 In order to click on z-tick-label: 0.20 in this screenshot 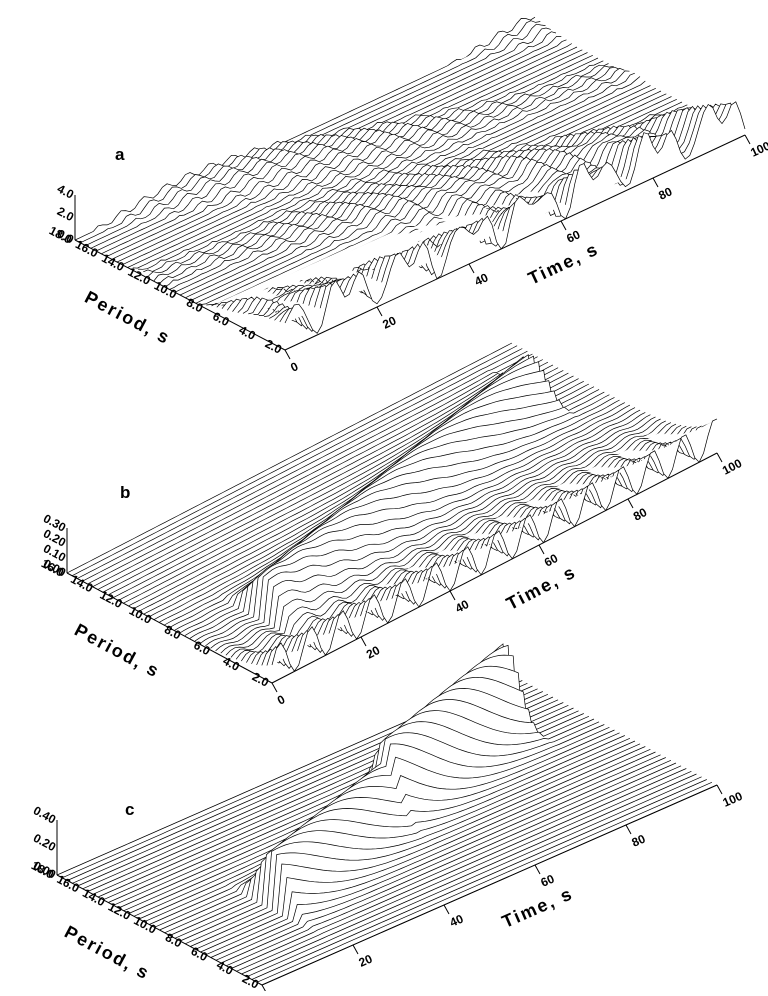, I will do `click(44, 843)`.